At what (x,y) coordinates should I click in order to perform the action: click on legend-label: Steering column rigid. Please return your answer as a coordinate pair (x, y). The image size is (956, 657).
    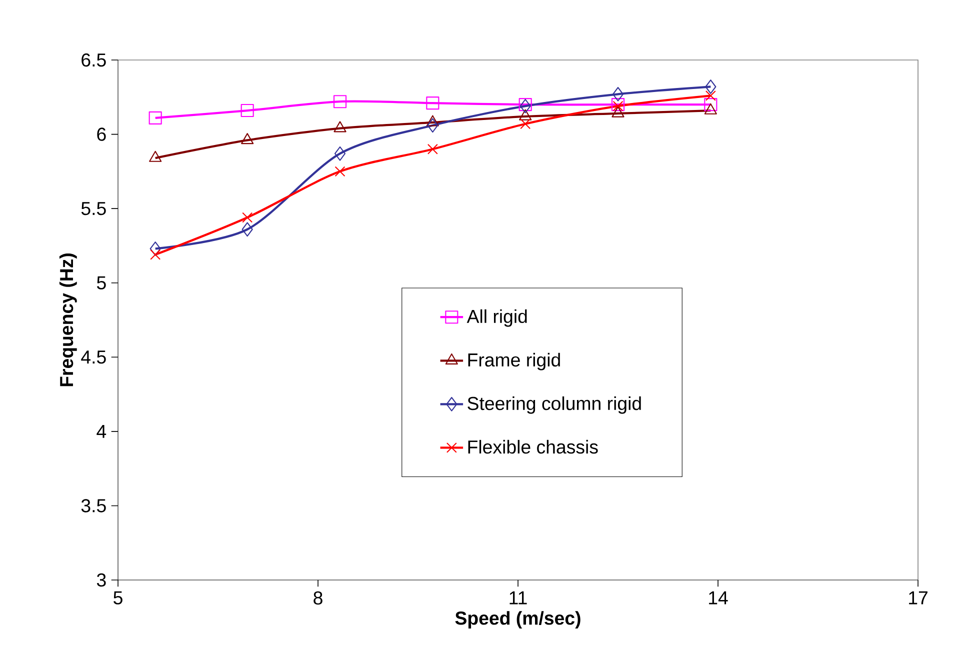
    Looking at the image, I should click on (554, 405).